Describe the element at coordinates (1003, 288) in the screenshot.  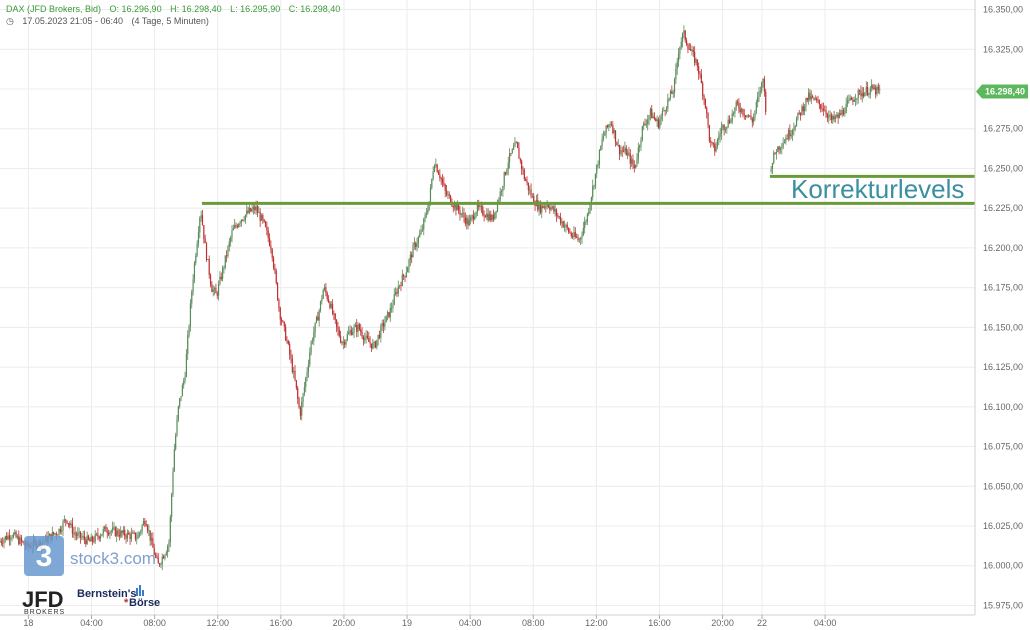
I see `y-tick-label: 16.175,00` at that location.